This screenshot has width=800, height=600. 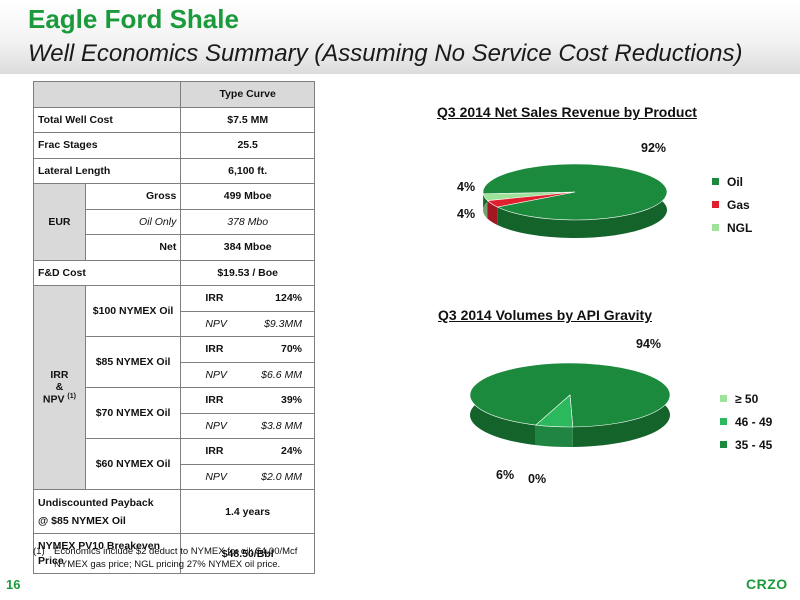 I want to click on row-label: Lateral Length, so click(x=107, y=170).